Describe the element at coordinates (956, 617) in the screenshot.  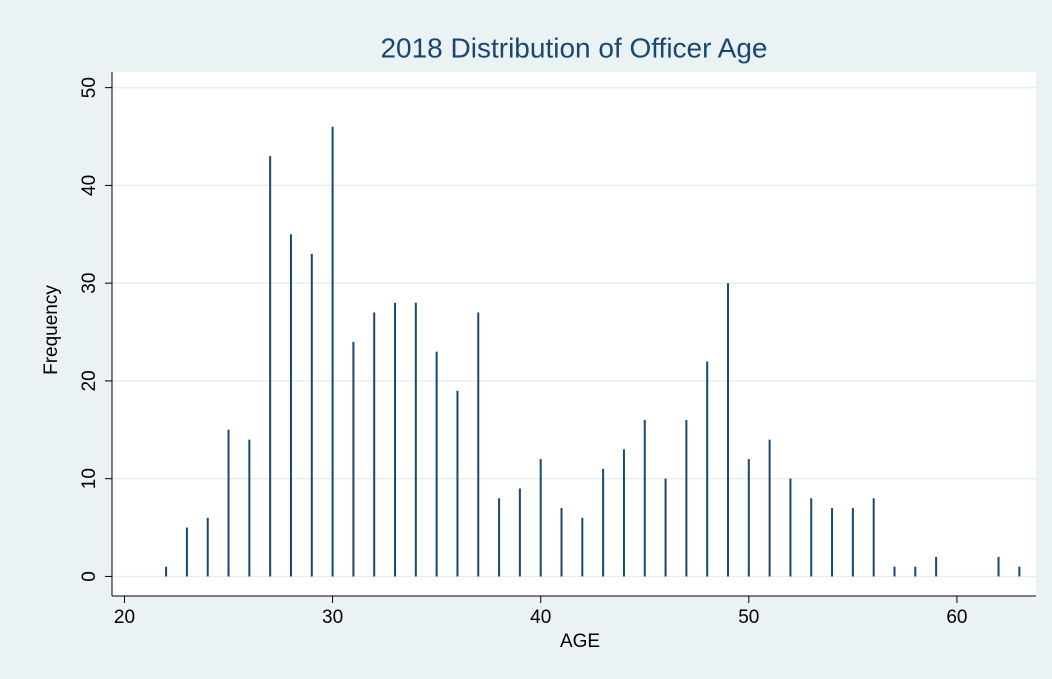
I see `x-tick-label: 60` at that location.